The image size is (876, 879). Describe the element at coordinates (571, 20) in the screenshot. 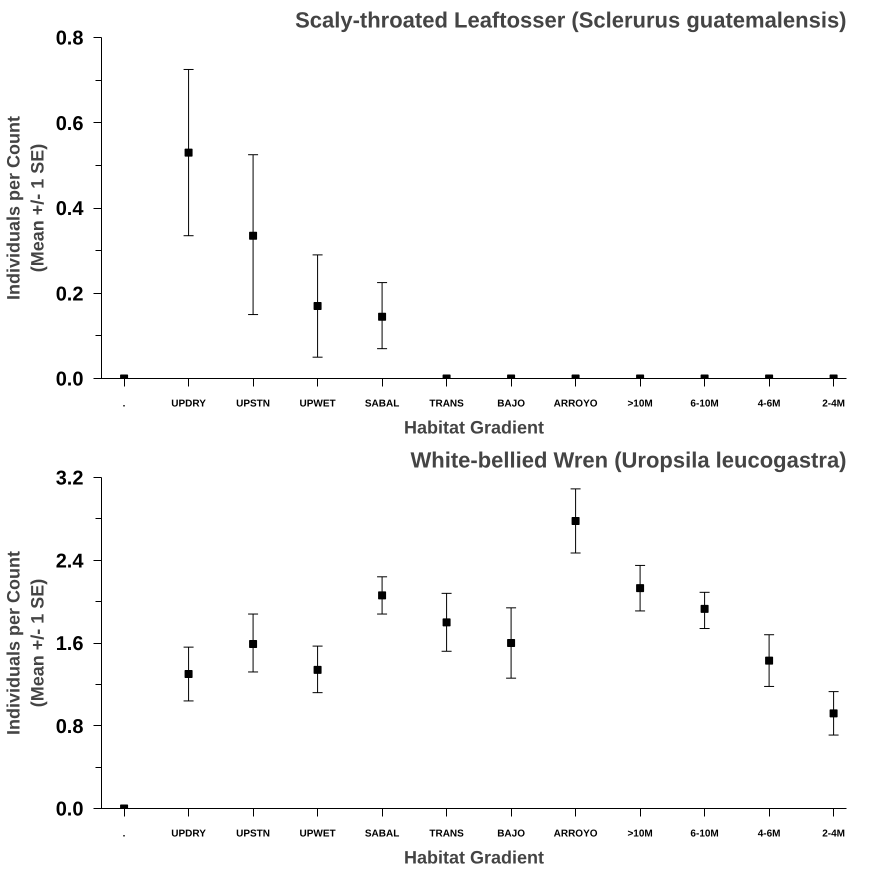

I see `chart-title: Scaly-throated Leaftosser (Sclerurus guatemalensis)` at that location.